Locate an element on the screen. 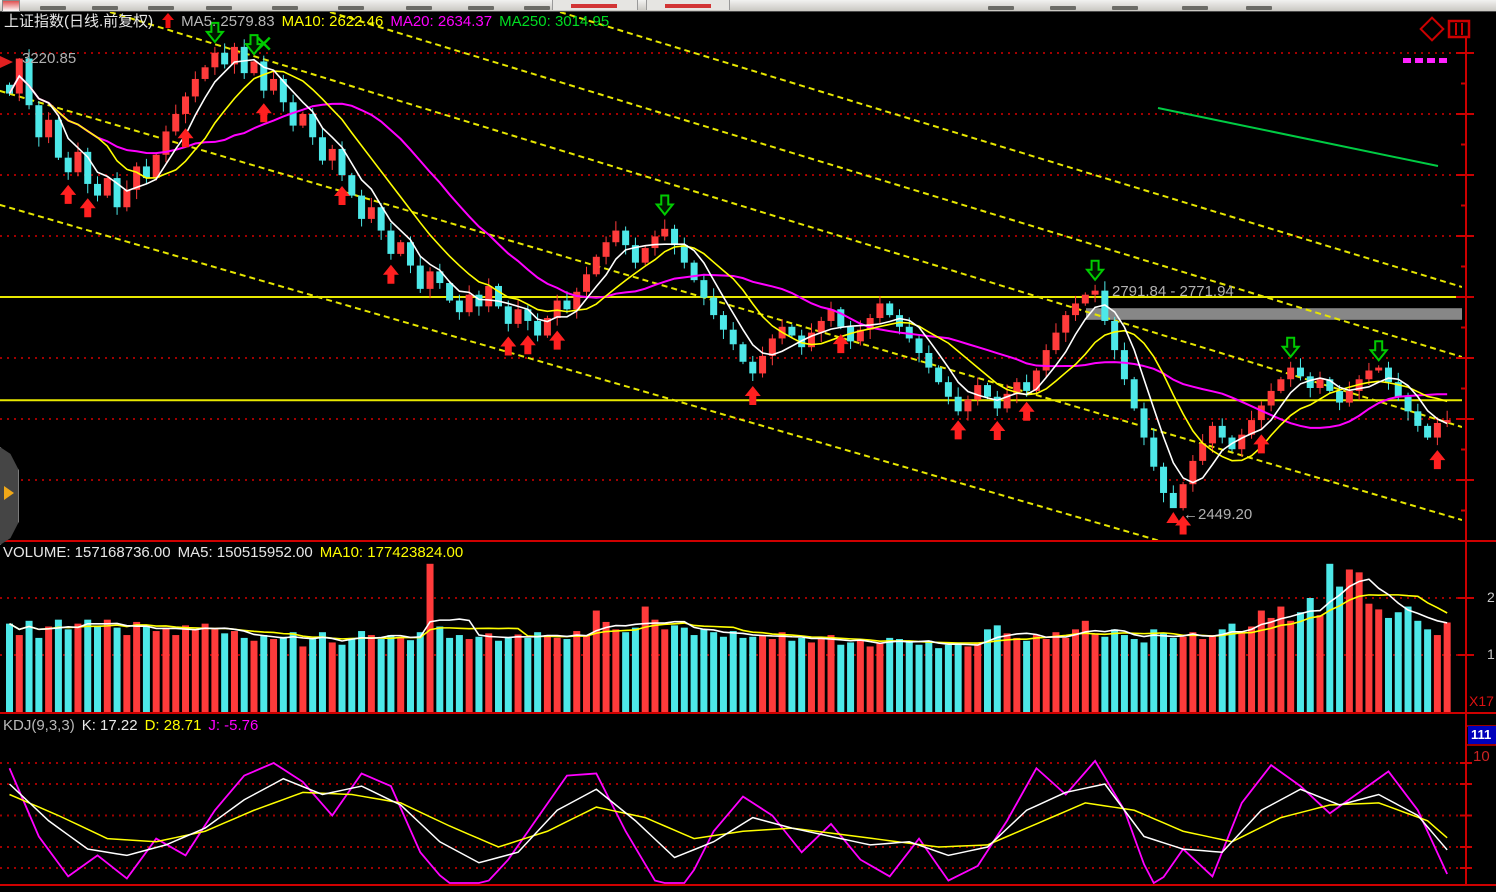 The image size is (1496, 892). kdj-j-value: J: -5.76 is located at coordinates (233, 725).